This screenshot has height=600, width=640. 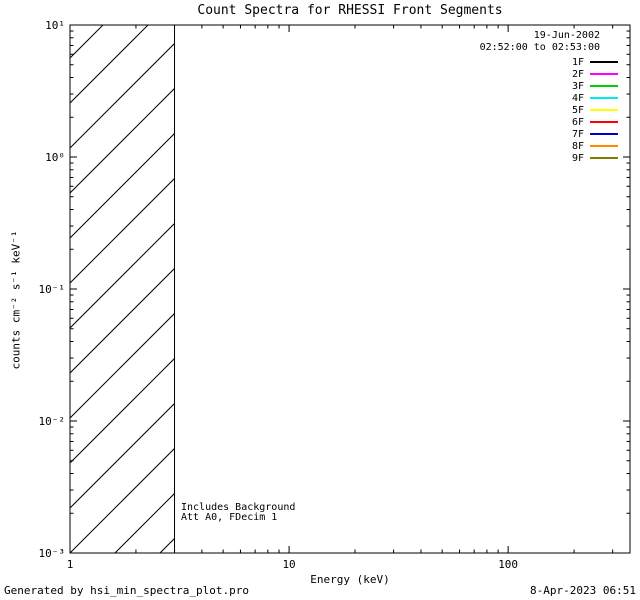 What do you see at coordinates (577, 98) in the screenshot?
I see `legend-label: 4F` at bounding box center [577, 98].